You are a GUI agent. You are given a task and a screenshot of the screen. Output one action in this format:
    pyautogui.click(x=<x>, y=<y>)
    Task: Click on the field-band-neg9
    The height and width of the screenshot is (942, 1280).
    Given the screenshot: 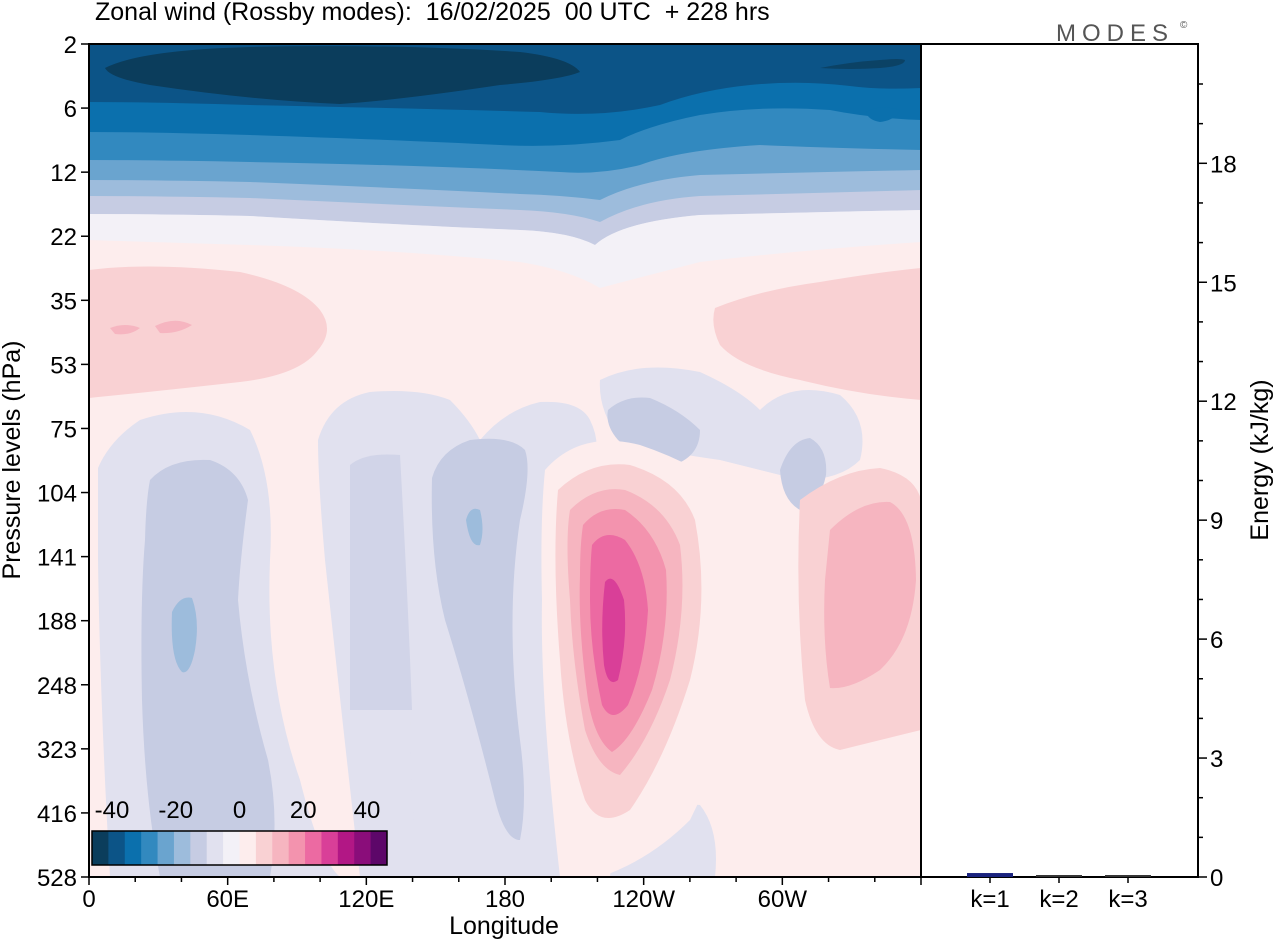 What is the action you would take?
    pyautogui.click(x=342, y=75)
    